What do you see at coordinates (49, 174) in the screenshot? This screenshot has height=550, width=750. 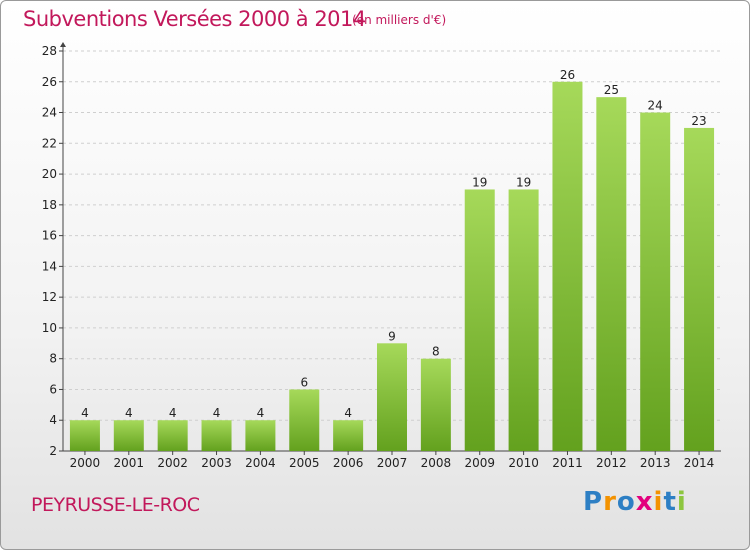 I see `y-tick-label: 20` at bounding box center [49, 174].